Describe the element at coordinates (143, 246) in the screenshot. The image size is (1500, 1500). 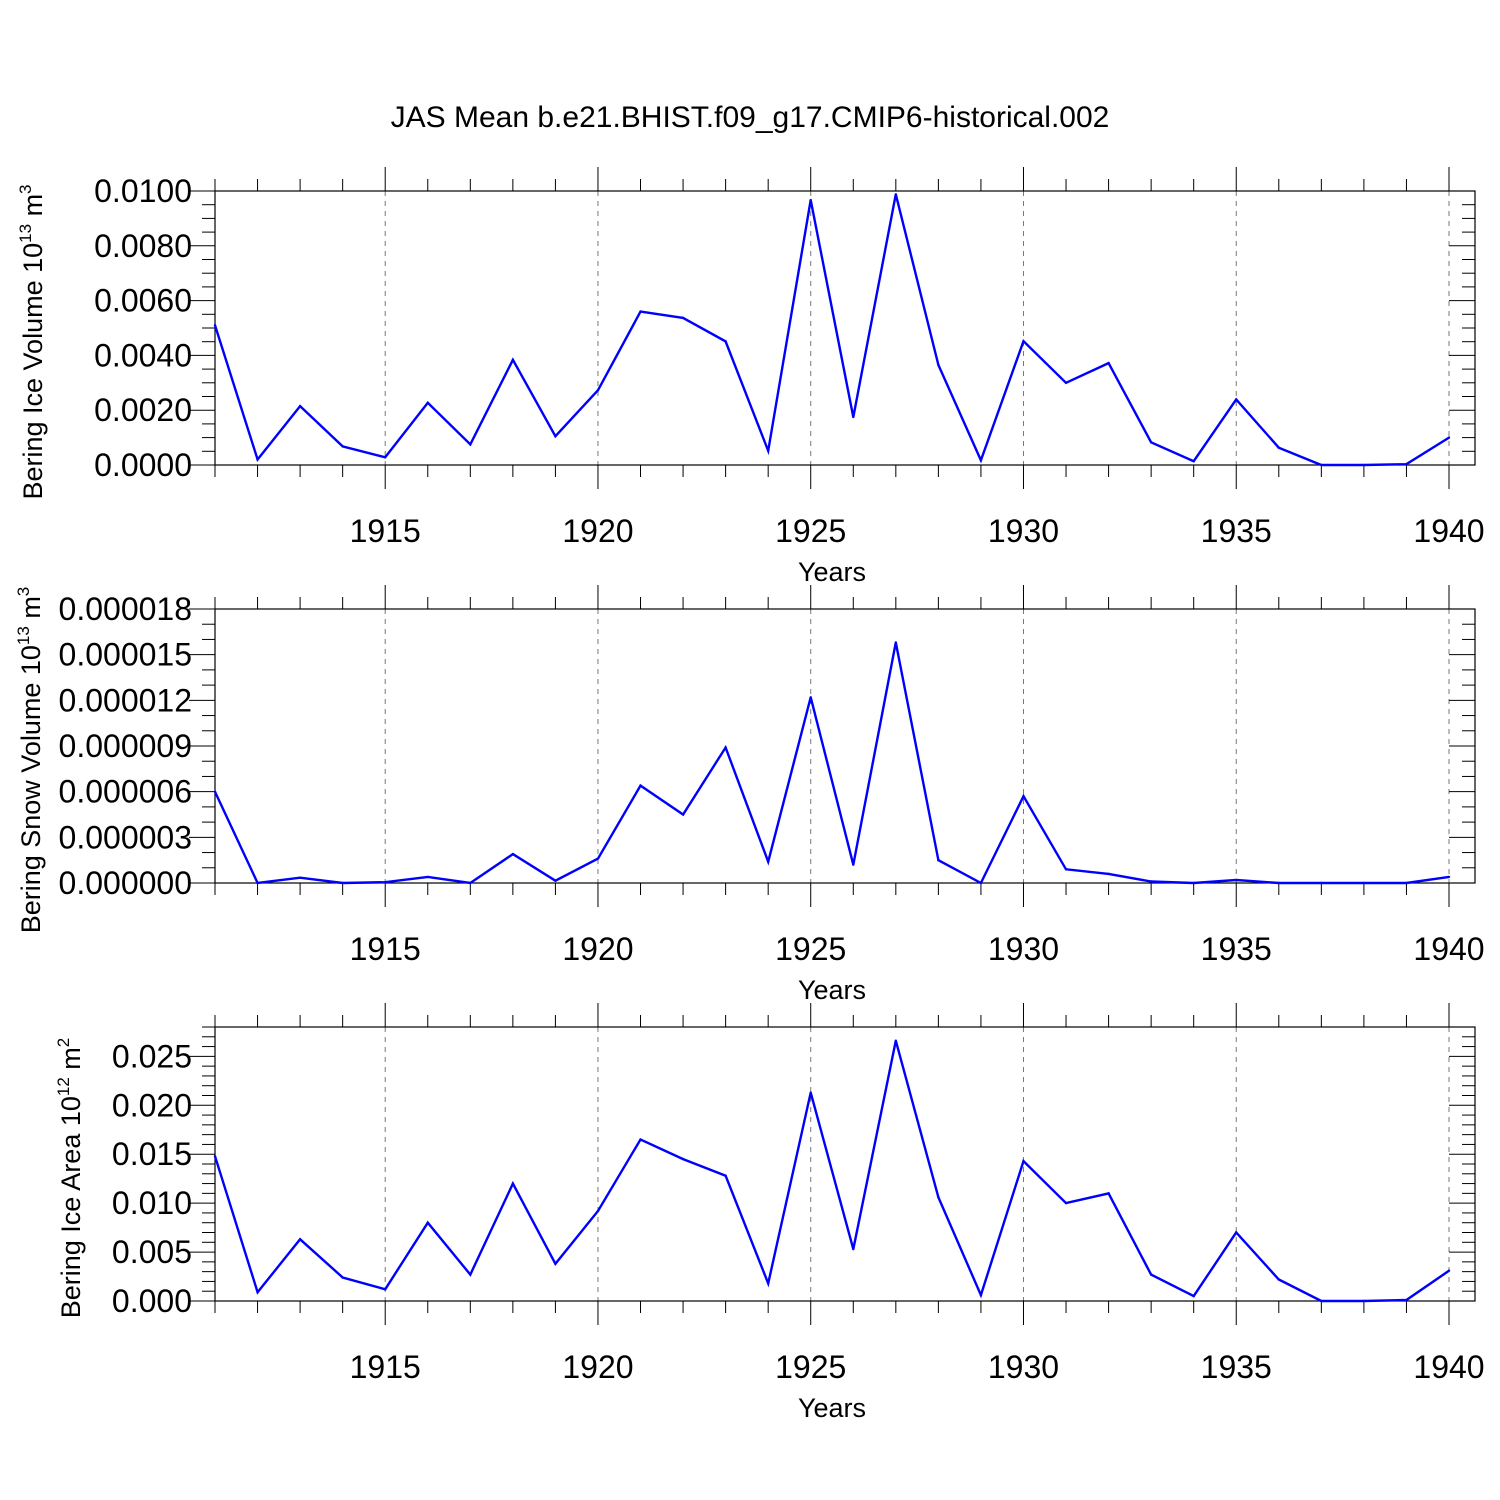
I see `y-tick-label: 0.0080` at that location.